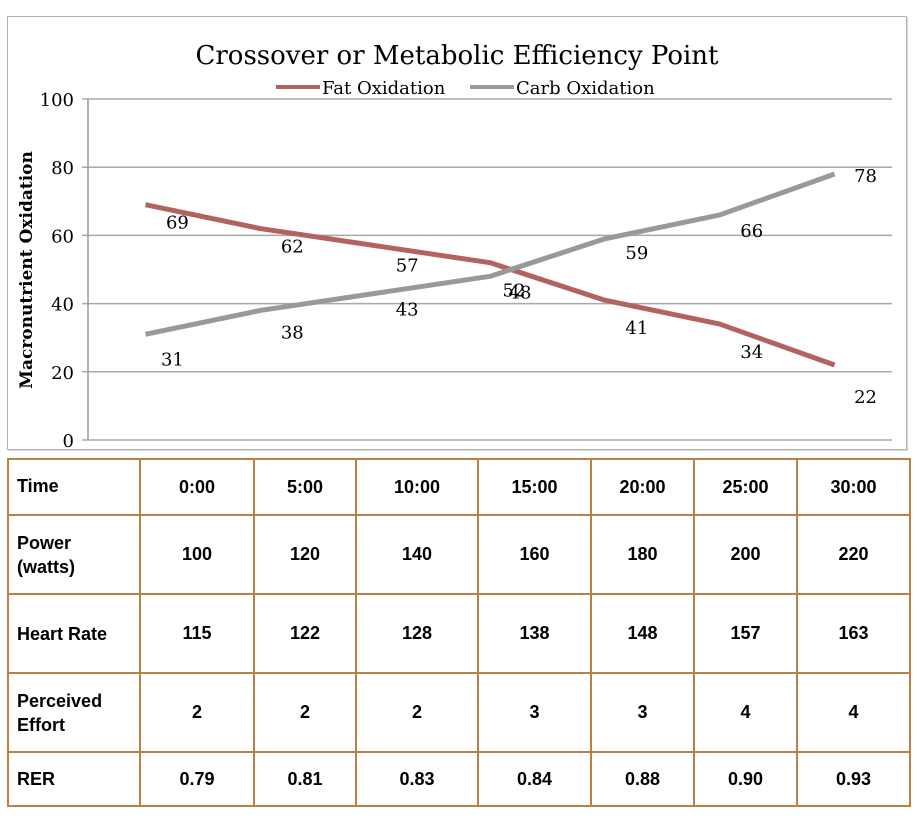 The image size is (917, 816). Describe the element at coordinates (62, 633) in the screenshot. I see `row-header-text: Heart Rate` at that location.